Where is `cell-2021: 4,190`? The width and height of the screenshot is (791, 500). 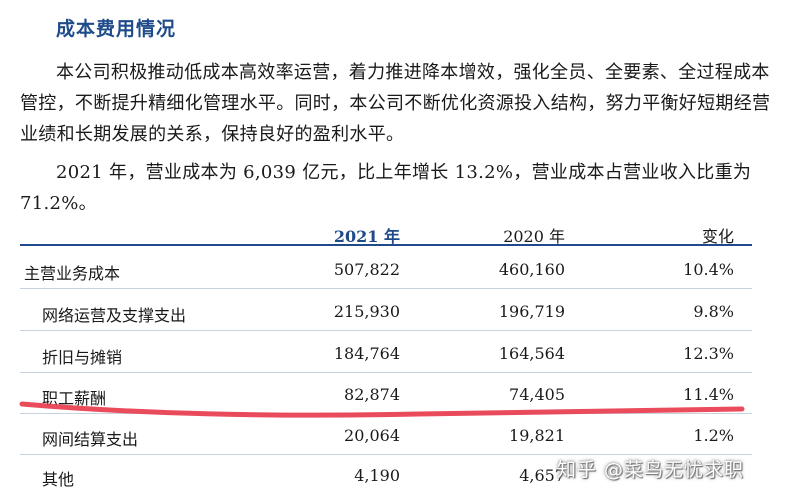
cell-2021: 4,190 is located at coordinates (377, 475).